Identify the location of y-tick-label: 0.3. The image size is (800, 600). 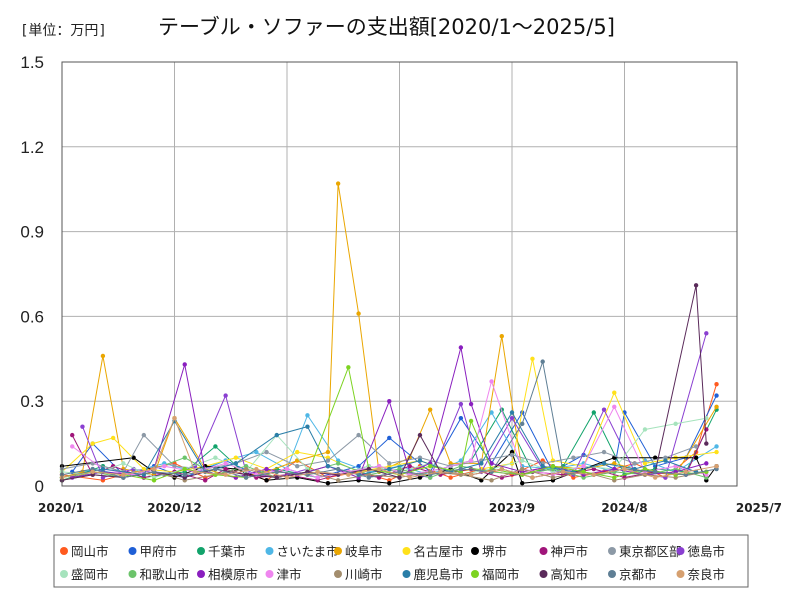
(32, 401).